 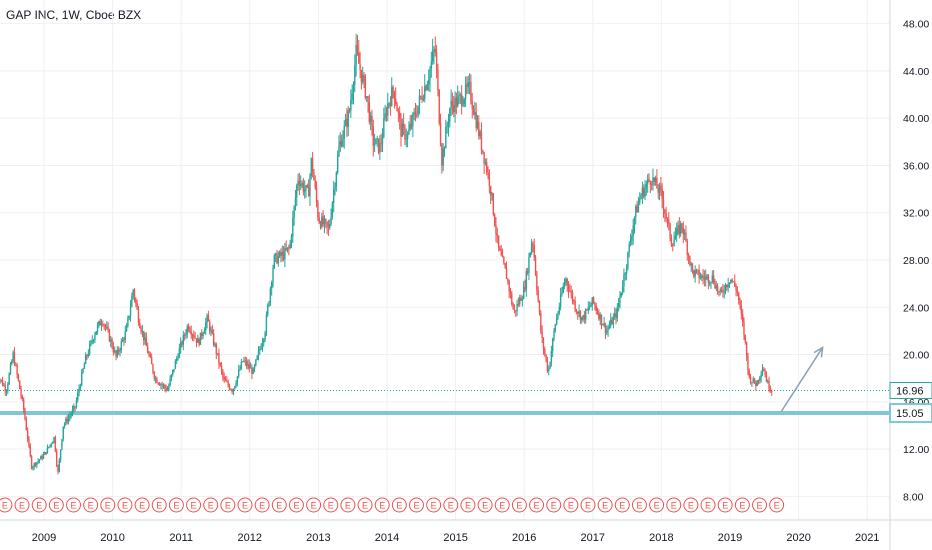 I want to click on support-price-value: 15.05, so click(x=910, y=414).